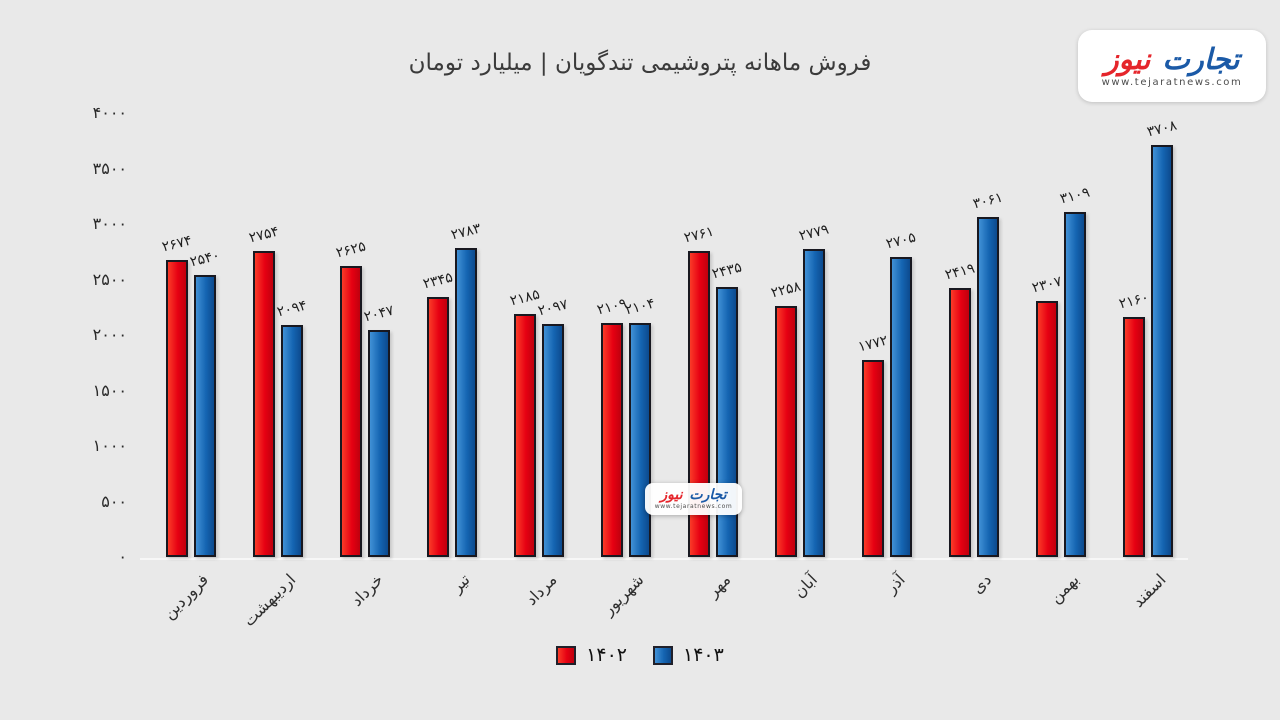 Image resolution: width=1280 pixels, height=720 pixels. I want to click on x-axis-label-month-10: دی, so click(982, 584).